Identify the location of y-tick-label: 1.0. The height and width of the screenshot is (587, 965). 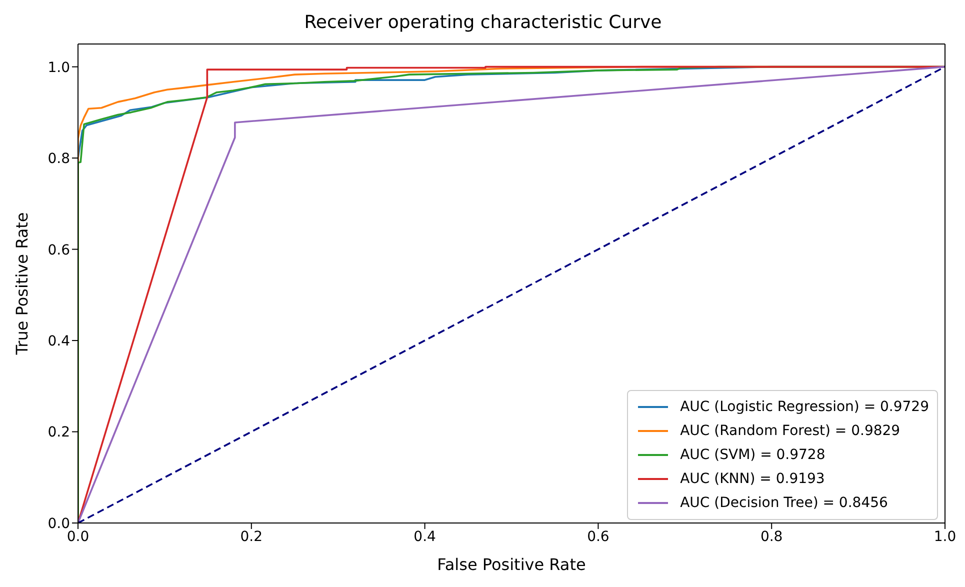
(59, 68).